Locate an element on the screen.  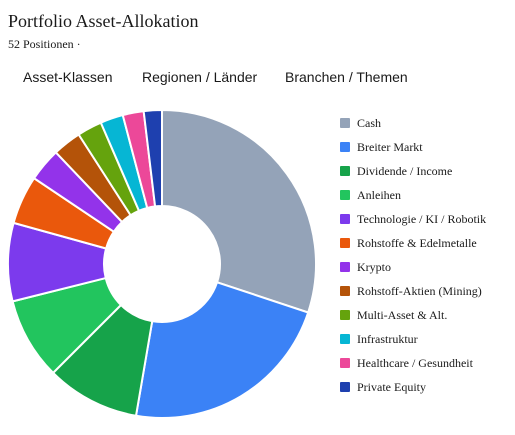
legend-item: Cash is located at coordinates (410, 127).